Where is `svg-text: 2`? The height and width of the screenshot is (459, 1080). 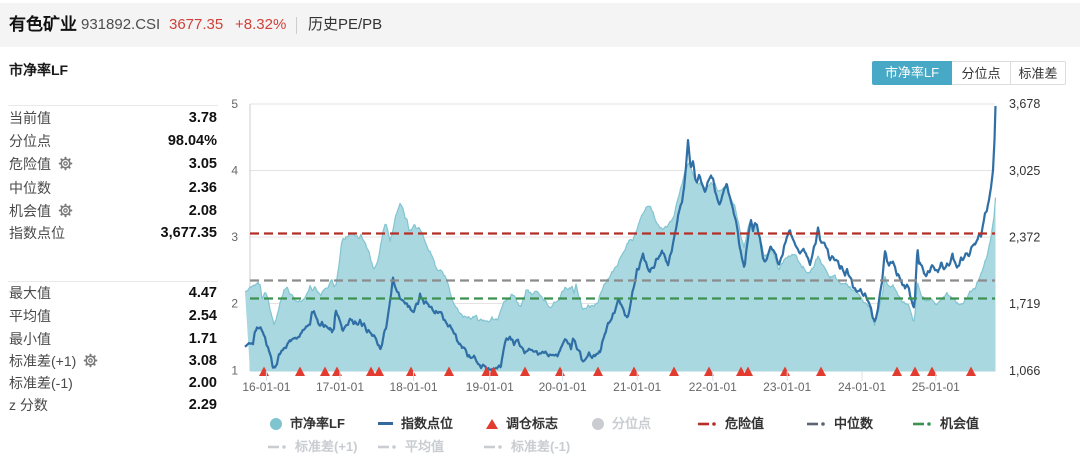
svg-text: 2 is located at coordinates (234, 304).